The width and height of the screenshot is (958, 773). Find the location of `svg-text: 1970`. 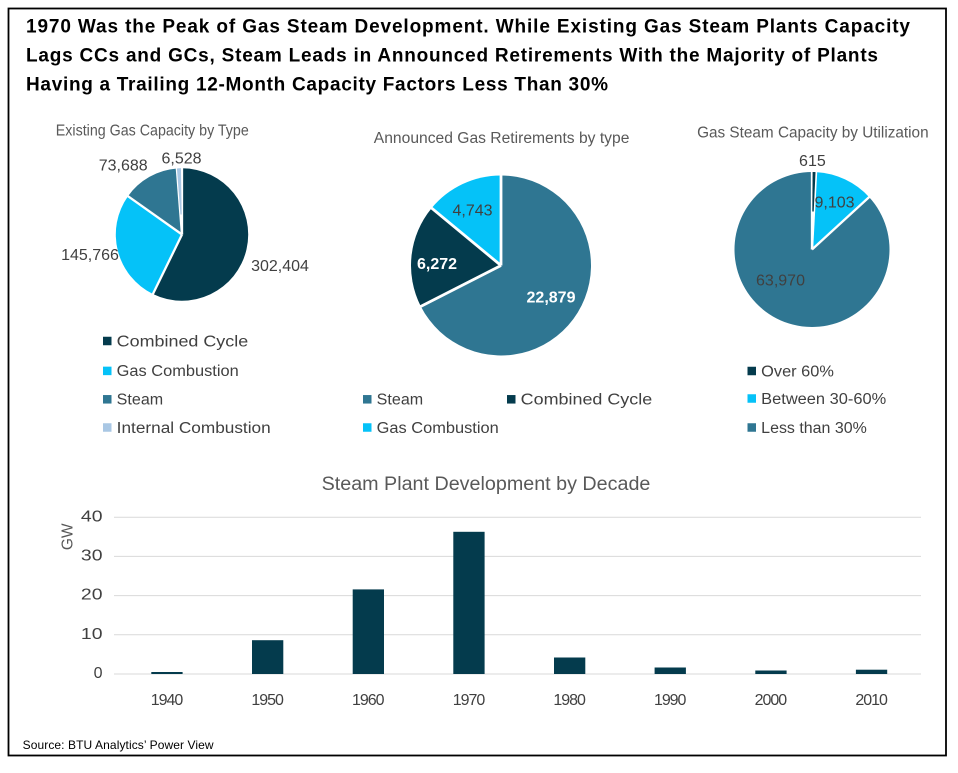

svg-text: 1970 is located at coordinates (469, 700).